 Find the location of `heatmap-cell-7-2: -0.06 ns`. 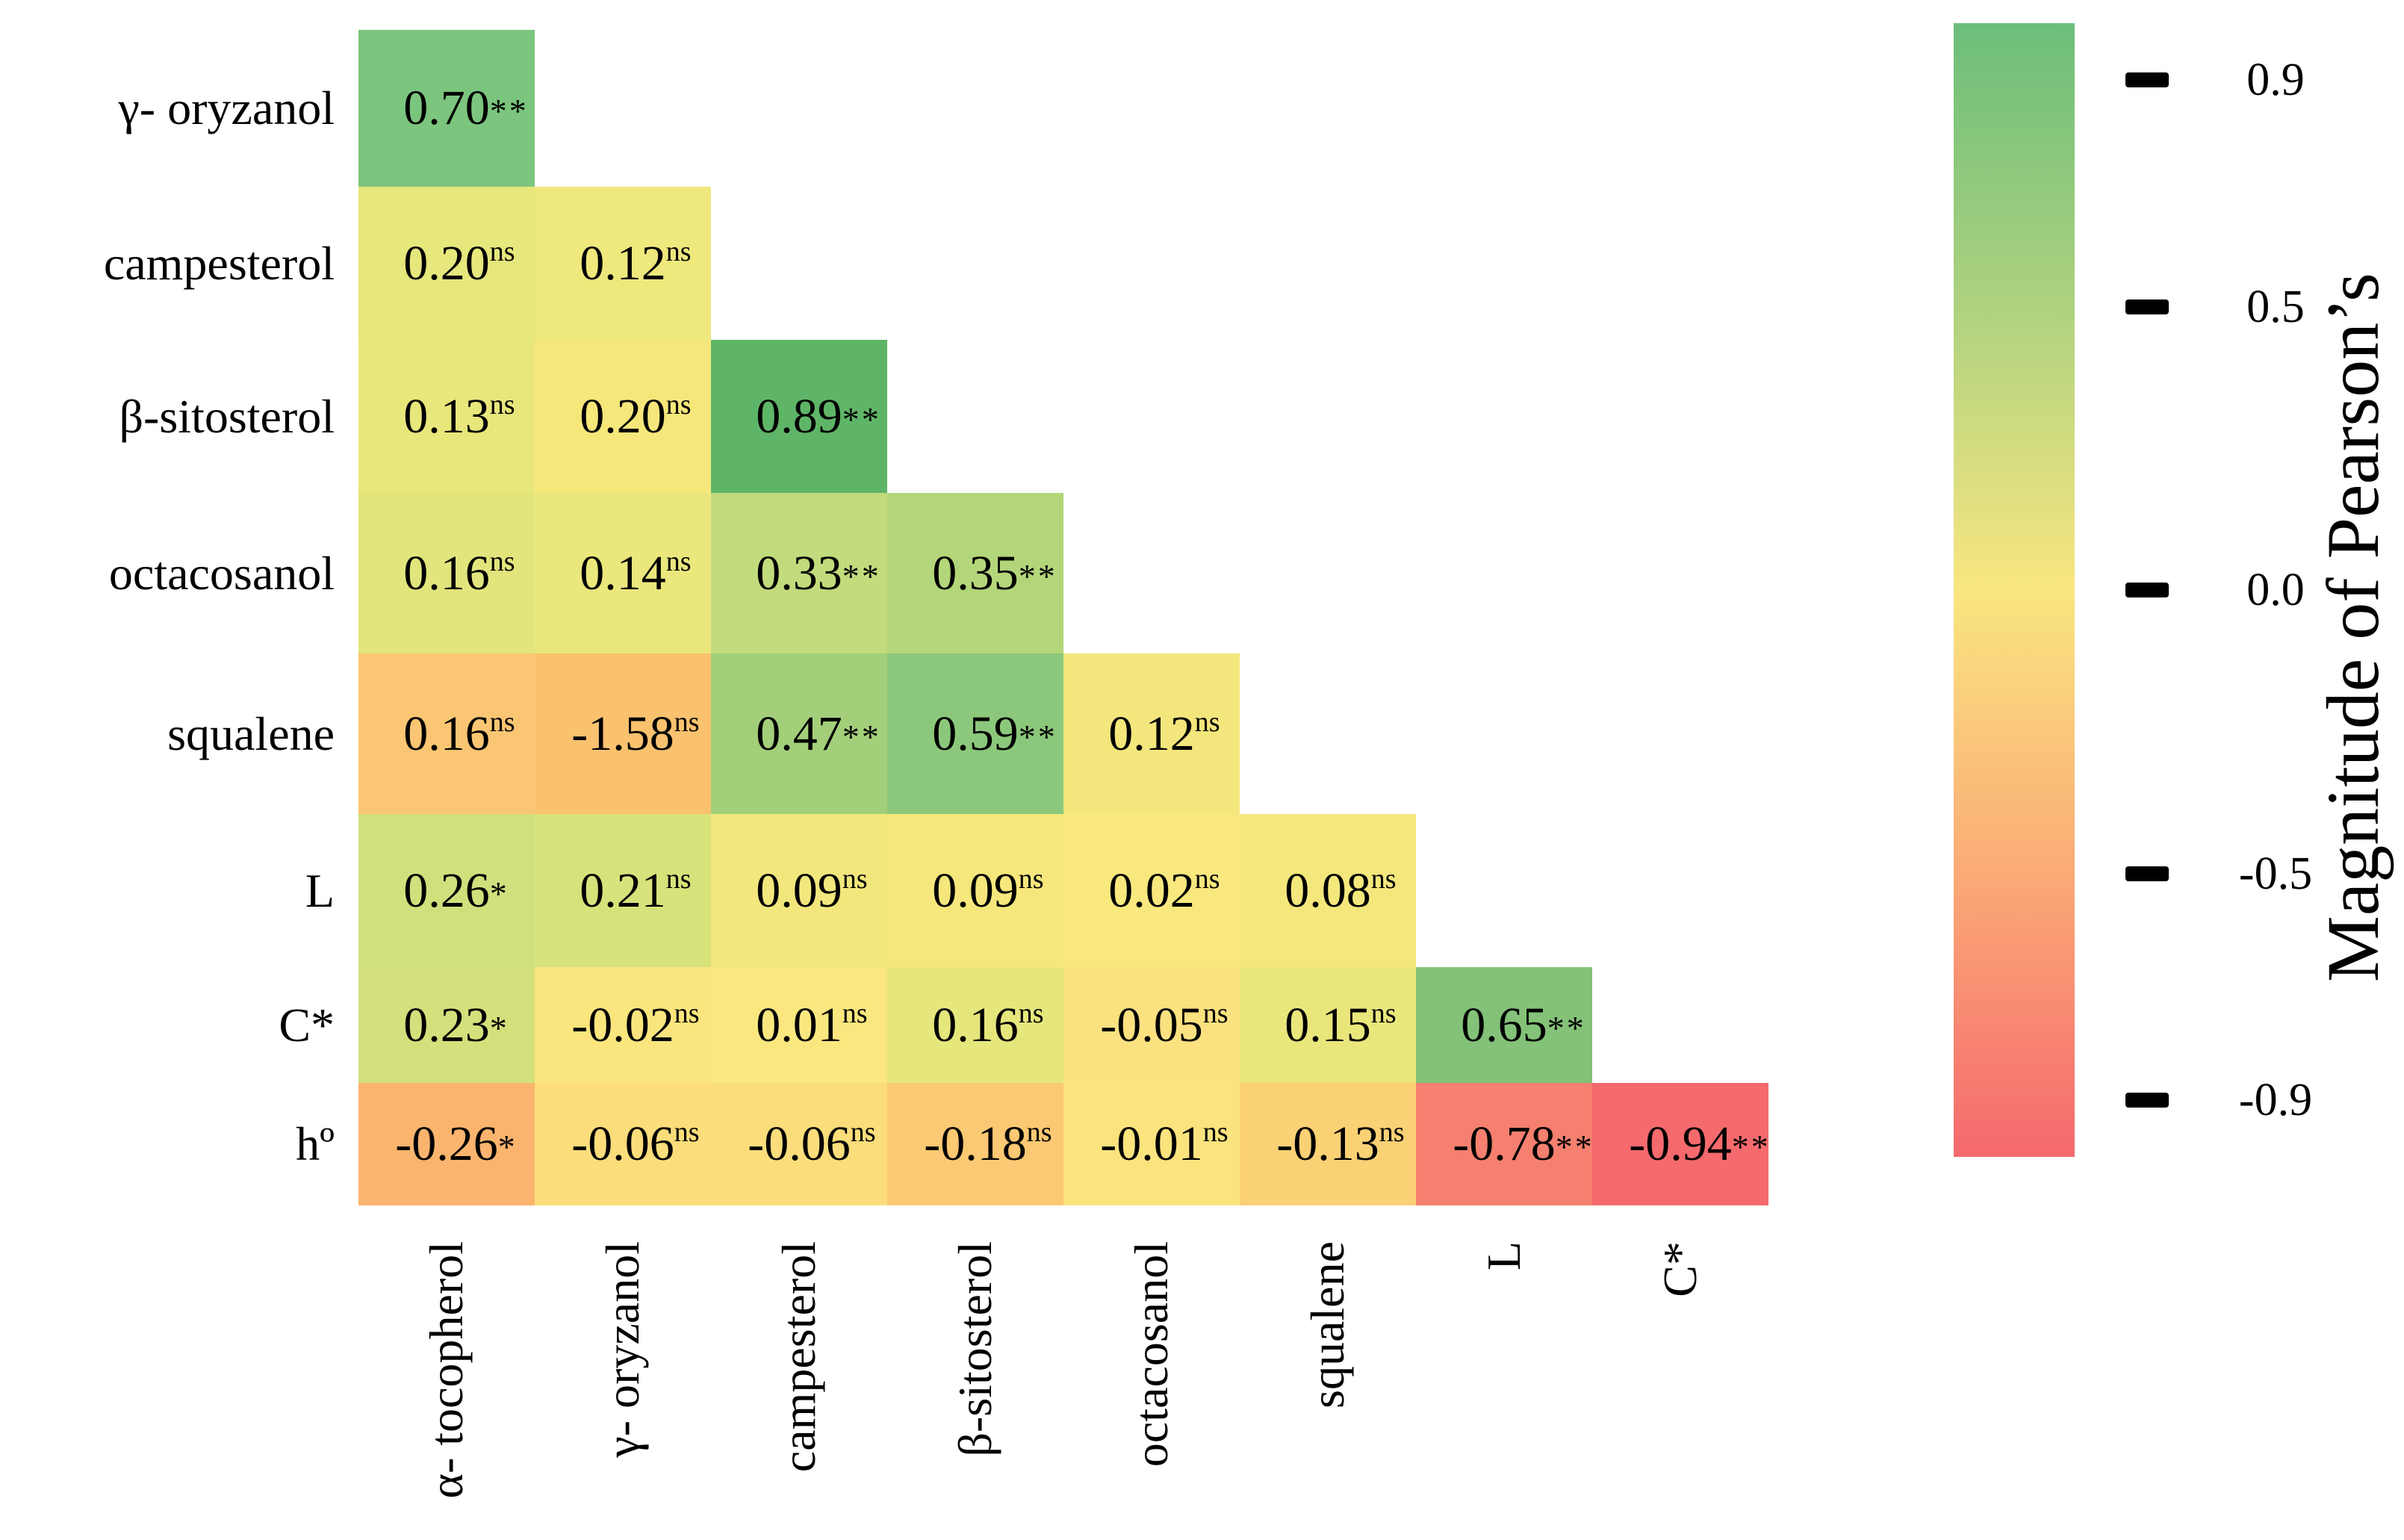

heatmap-cell-7-2: -0.06 ns is located at coordinates (799, 1144).